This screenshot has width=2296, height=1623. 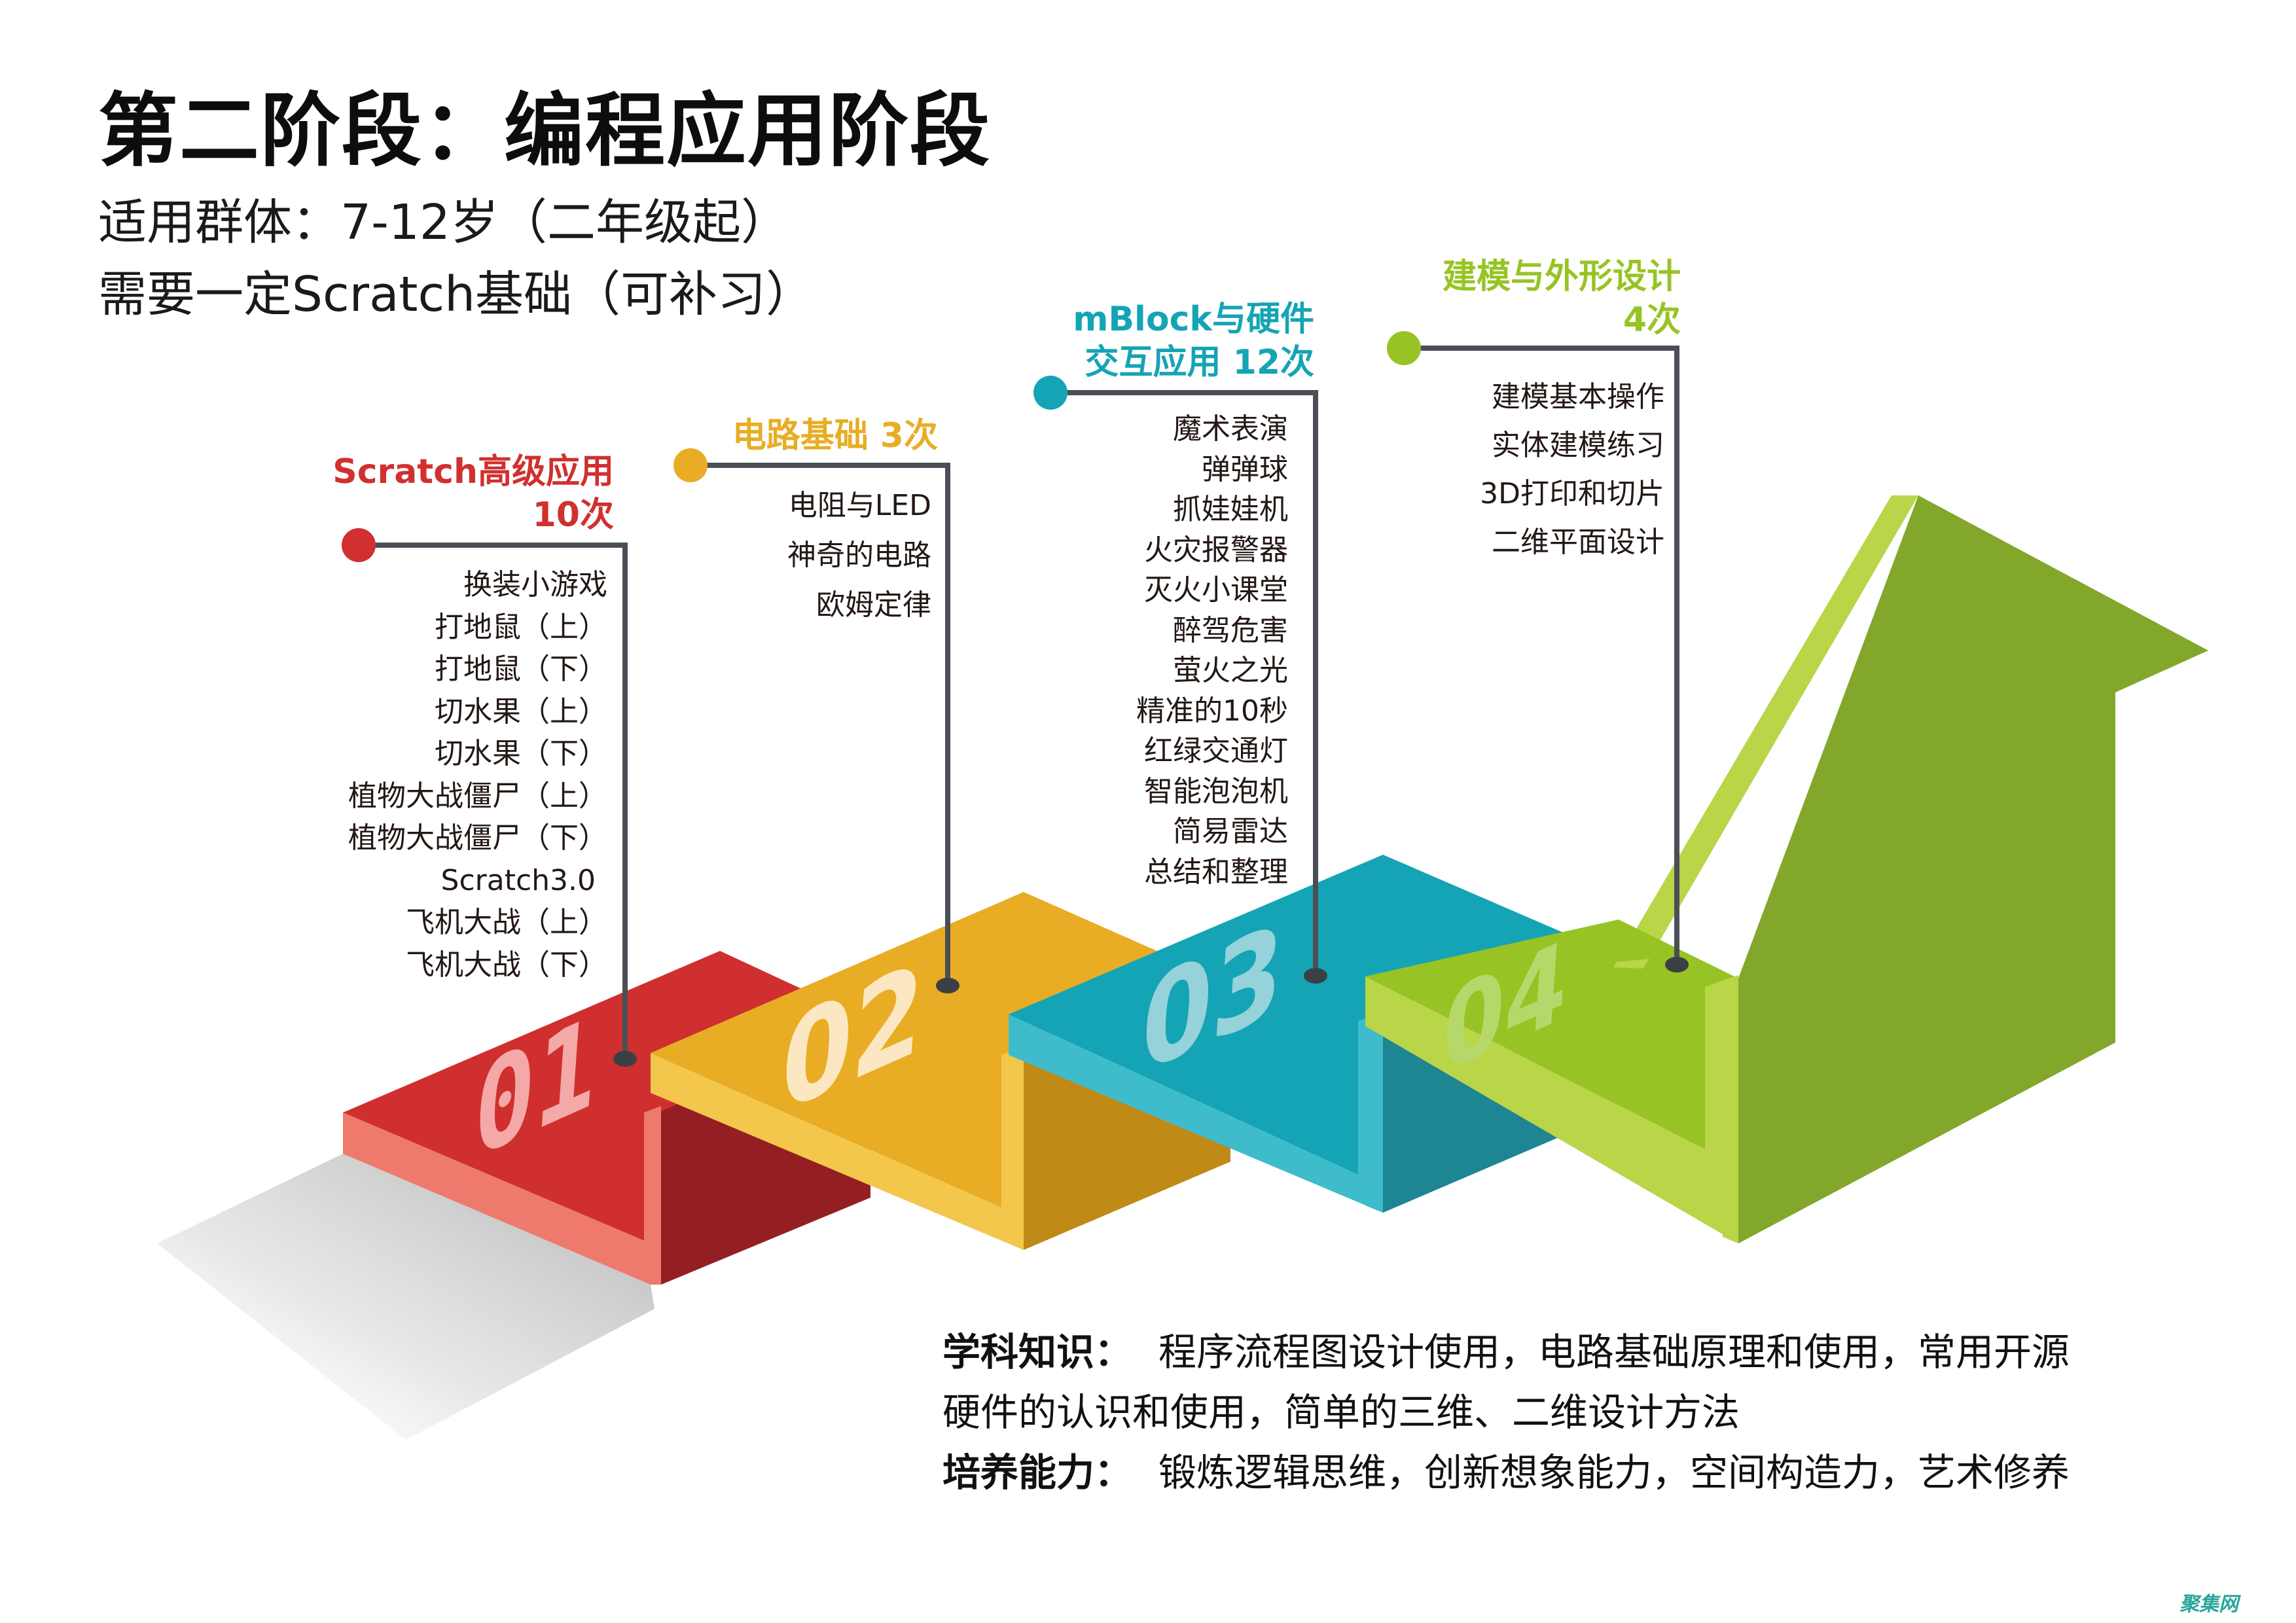 What do you see at coordinates (443, 222) in the screenshot?
I see `target-audience: 适用群体：7-12岁（二年级起）` at bounding box center [443, 222].